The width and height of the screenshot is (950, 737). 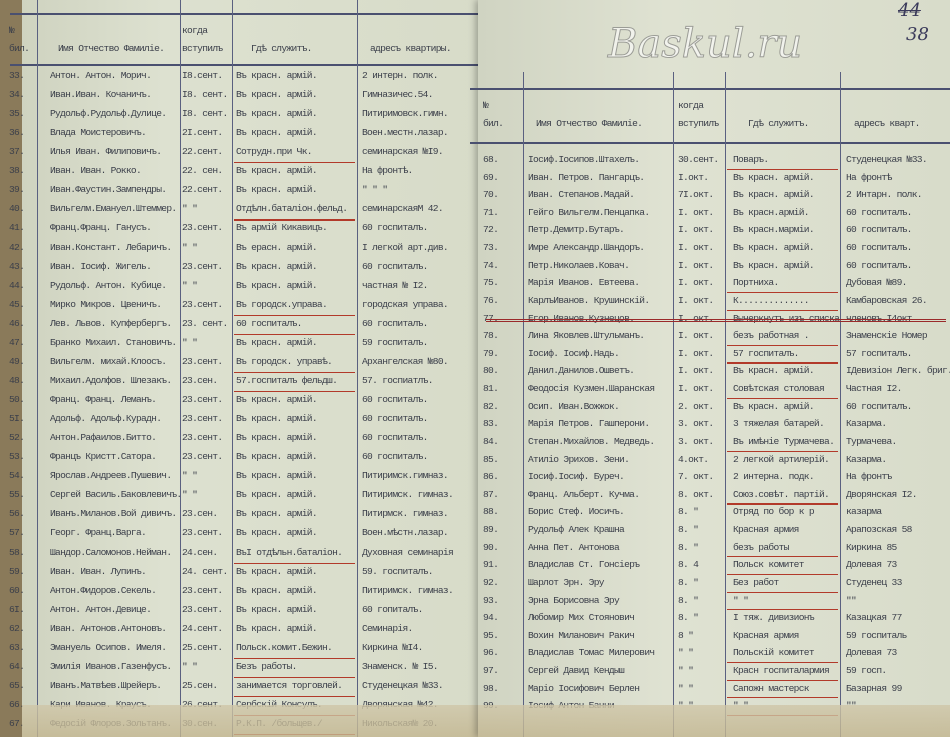 What do you see at coordinates (491, 618) in the screenshot?
I see `ticket-number: 94.` at bounding box center [491, 618].